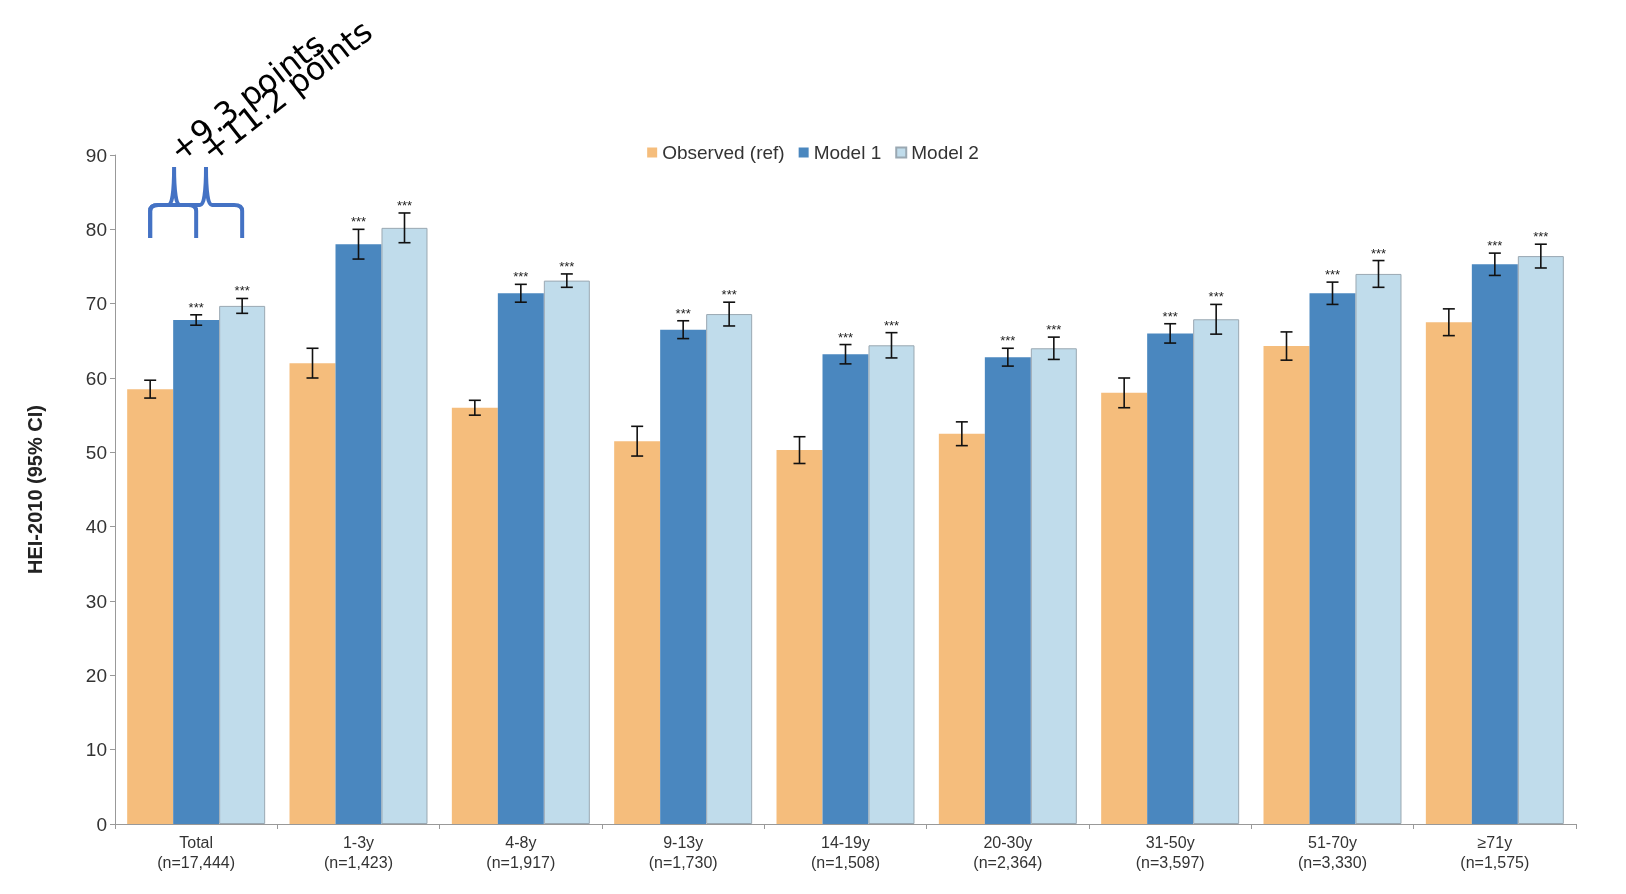 Image resolution: width=1626 pixels, height=894 pixels. What do you see at coordinates (945, 152) in the screenshot?
I see `legend-label: Model 2` at bounding box center [945, 152].